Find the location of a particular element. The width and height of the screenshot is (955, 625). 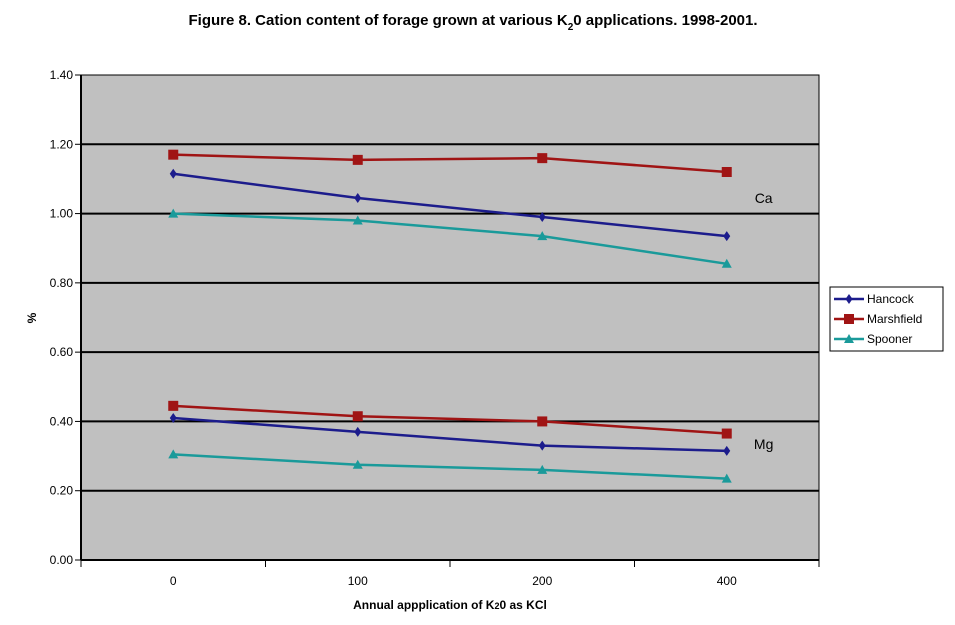

y-tick-label: 0.00 is located at coordinates (62, 560).